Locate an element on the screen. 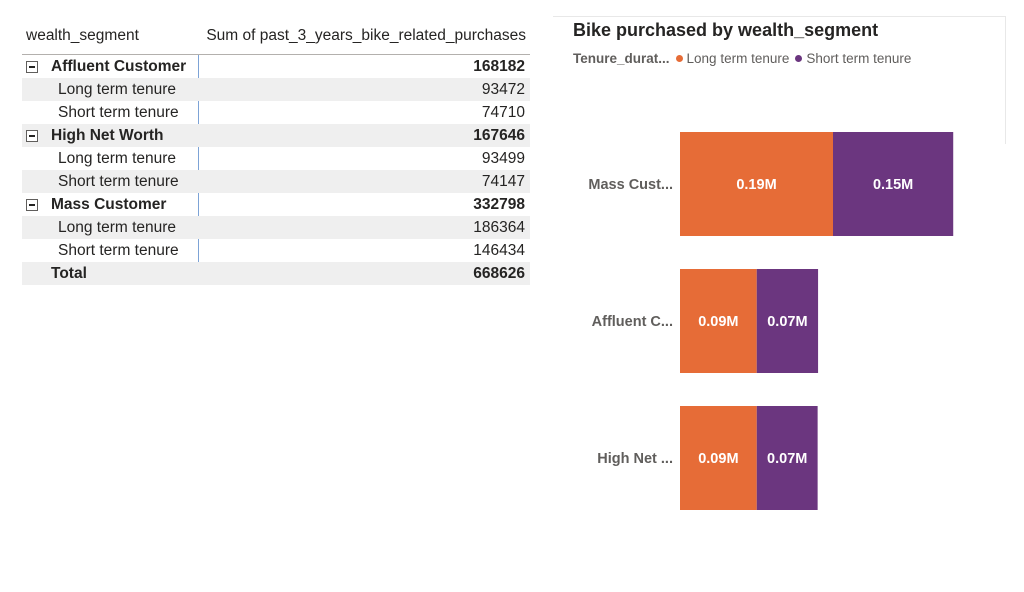  row-value: 332798 is located at coordinates (499, 204).